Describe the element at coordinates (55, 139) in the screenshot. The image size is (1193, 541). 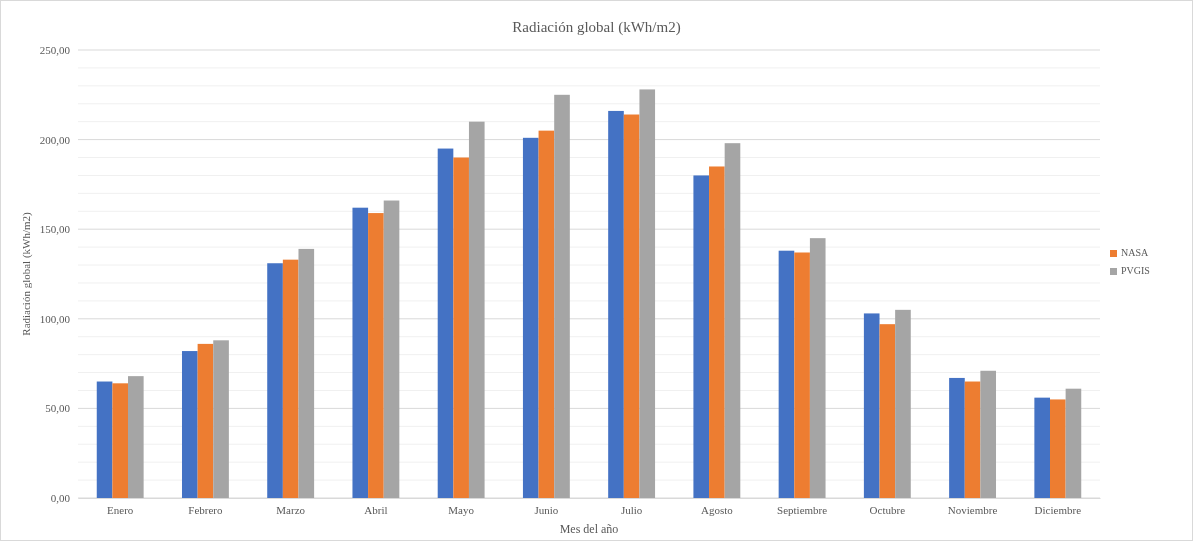
I see `y-tick-label: 200,00` at that location.